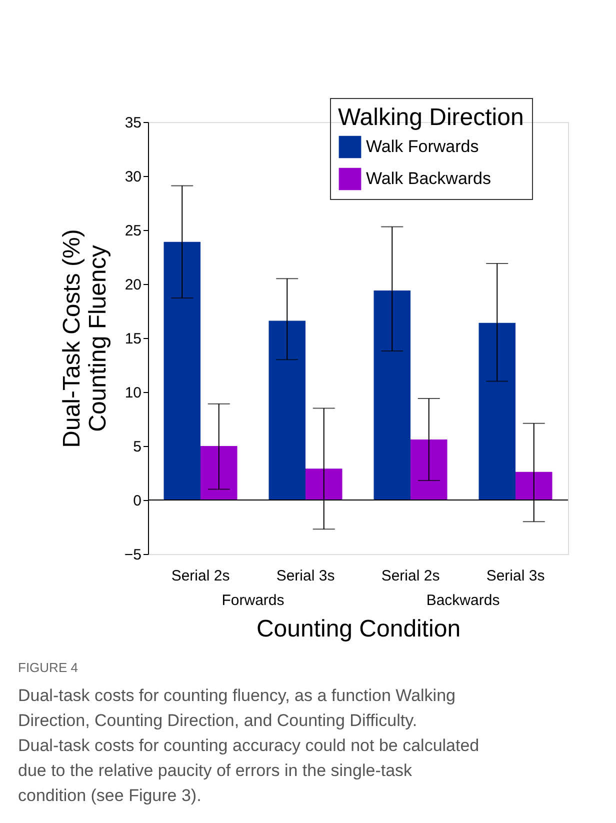 This screenshot has width=616, height=823. What do you see at coordinates (358, 629) in the screenshot?
I see `x-axis-title: Counting Condition` at bounding box center [358, 629].